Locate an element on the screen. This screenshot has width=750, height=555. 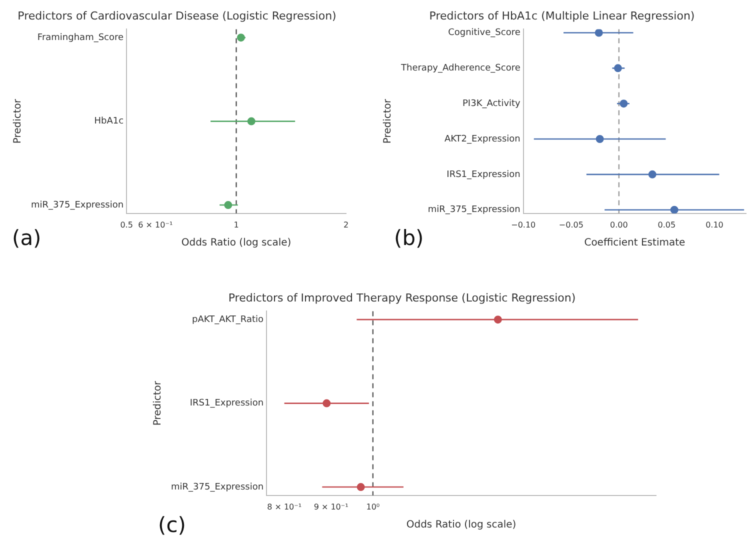
chart-title: Predictors of Improved Therapy Response (Logistic Regression) is located at coordinates (402, 297).